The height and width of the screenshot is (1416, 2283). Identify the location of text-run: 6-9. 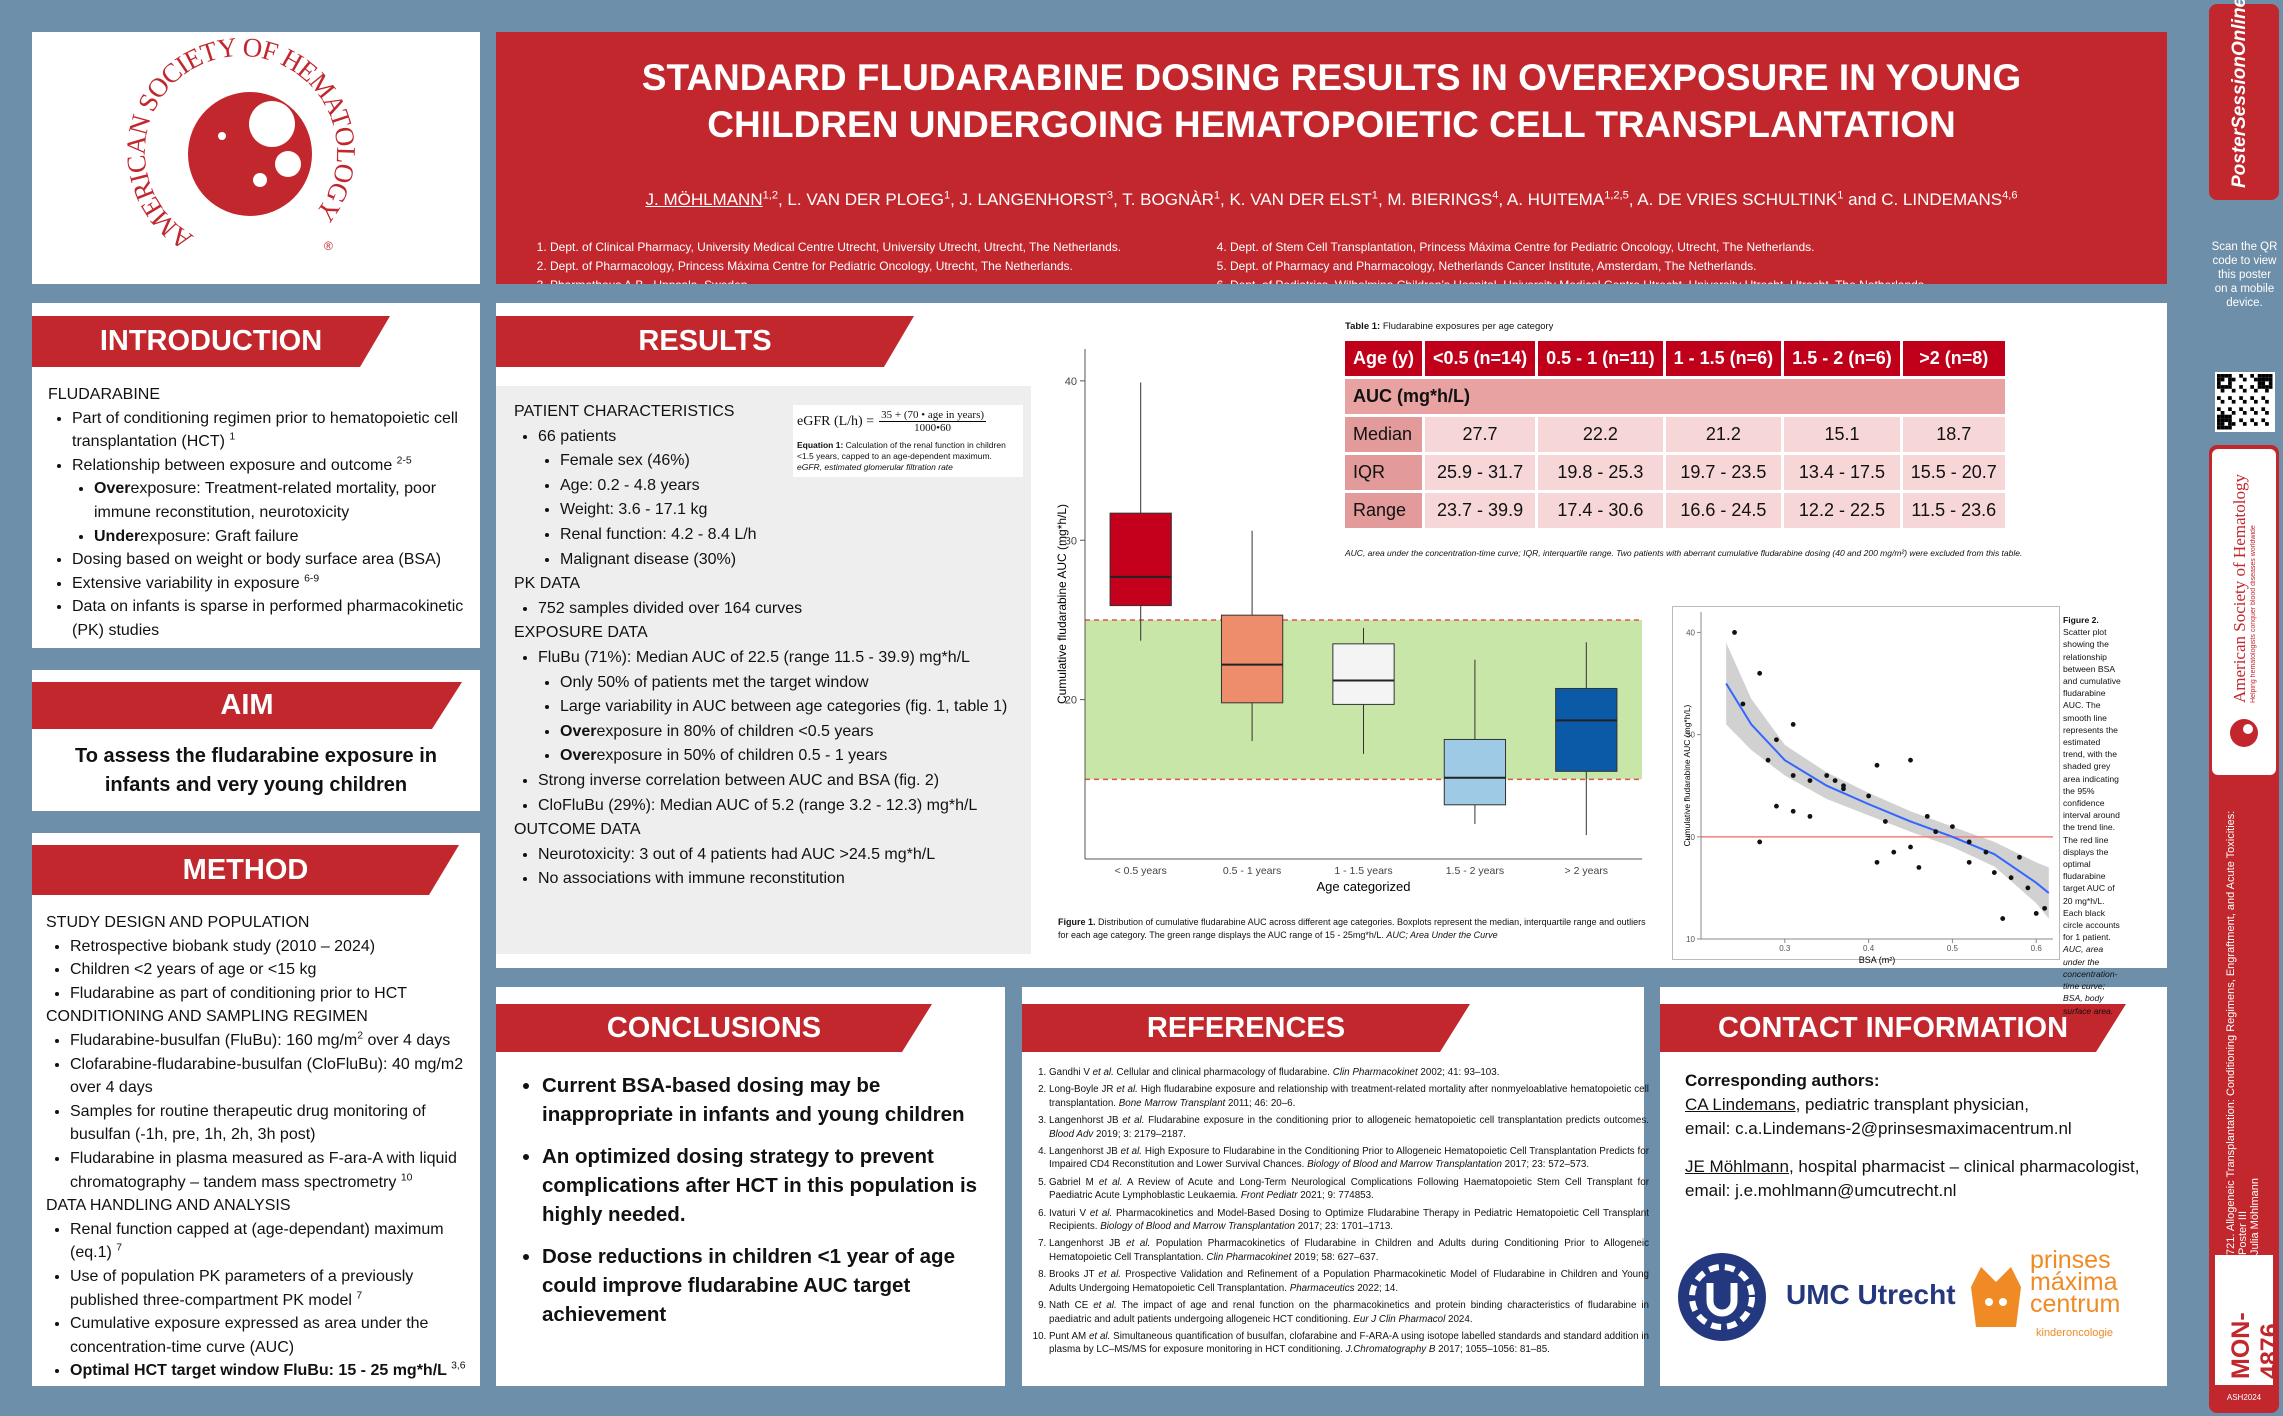
(312, 579).